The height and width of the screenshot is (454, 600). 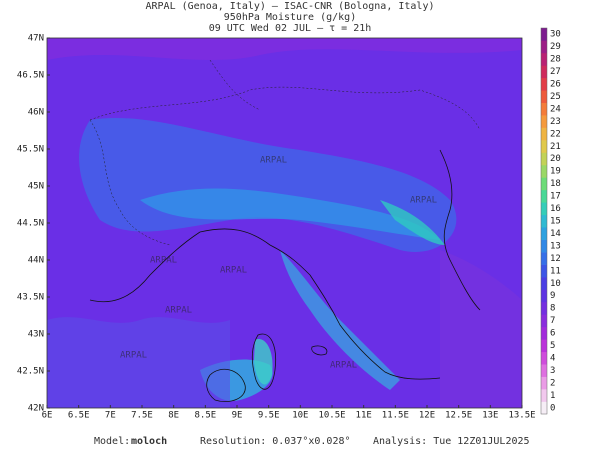 I want to click on lon-label: 13.5E, so click(x=521, y=416).